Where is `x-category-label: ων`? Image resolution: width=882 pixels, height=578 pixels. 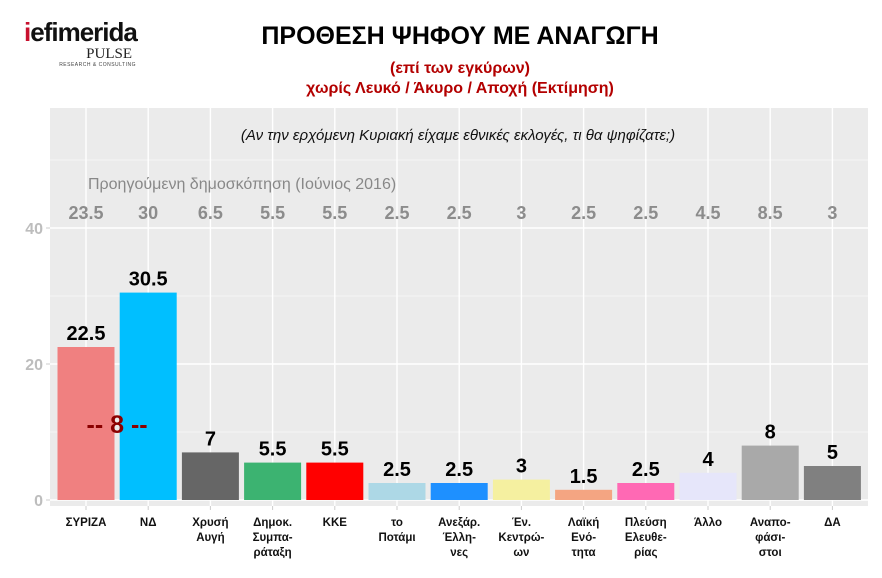
x-category-label: ων is located at coordinates (521, 553).